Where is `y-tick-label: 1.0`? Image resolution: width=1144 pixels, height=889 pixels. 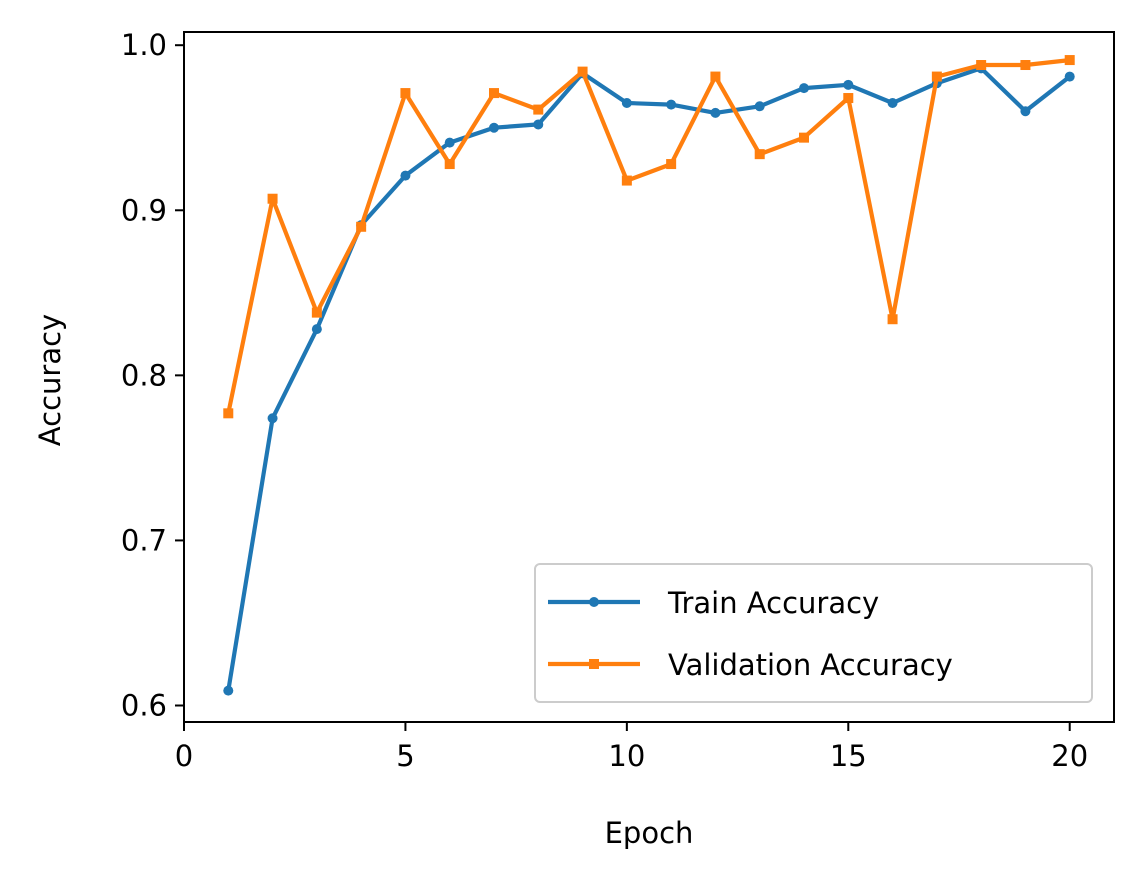
y-tick-label: 1.0 is located at coordinates (144, 45).